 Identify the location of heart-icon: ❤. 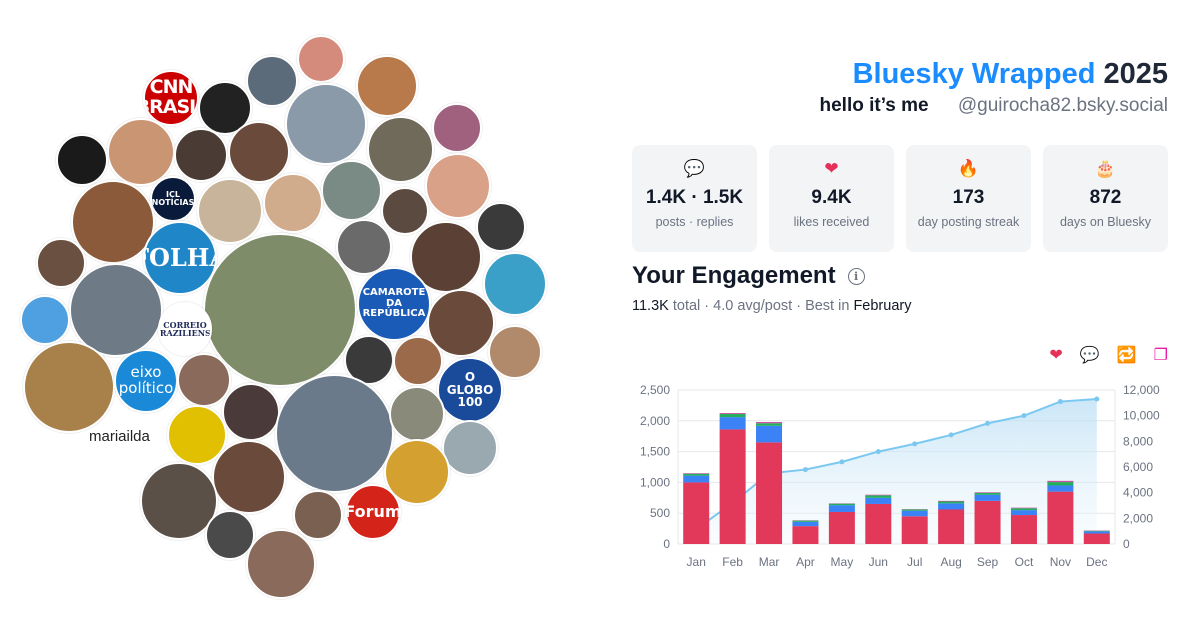
(1056, 355).